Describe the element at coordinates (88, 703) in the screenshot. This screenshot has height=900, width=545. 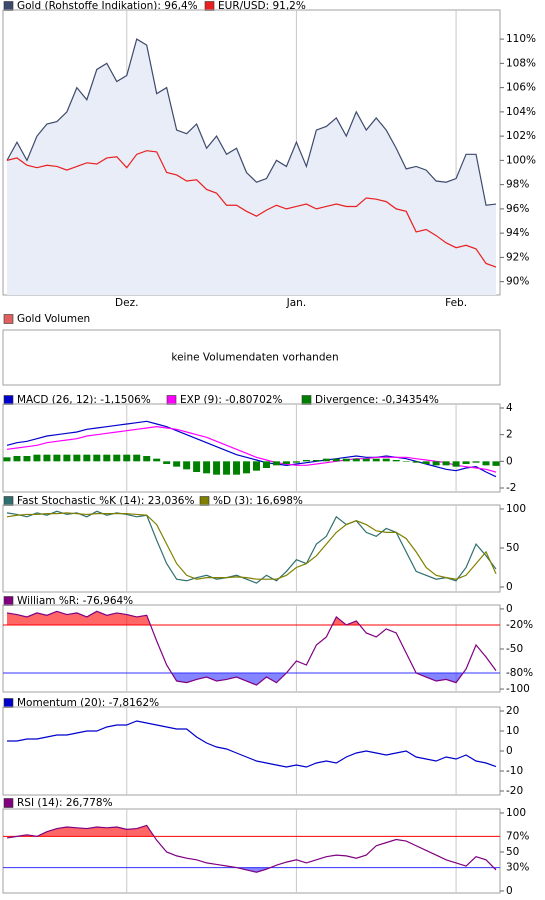
I see `legend-label: Momentum (20): -7,8162%` at that location.